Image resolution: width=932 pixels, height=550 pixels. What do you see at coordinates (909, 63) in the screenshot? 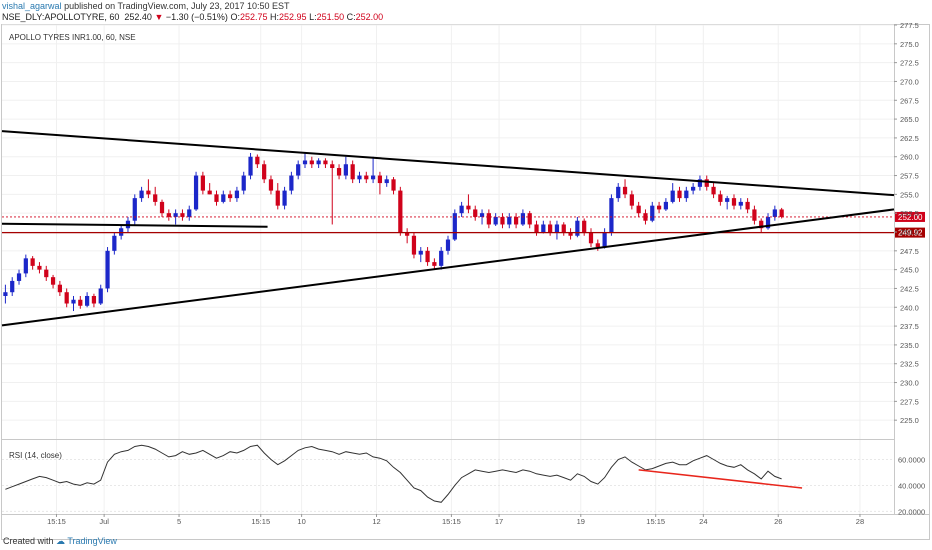
I see `price-tick-label: 272.5` at bounding box center [909, 63].